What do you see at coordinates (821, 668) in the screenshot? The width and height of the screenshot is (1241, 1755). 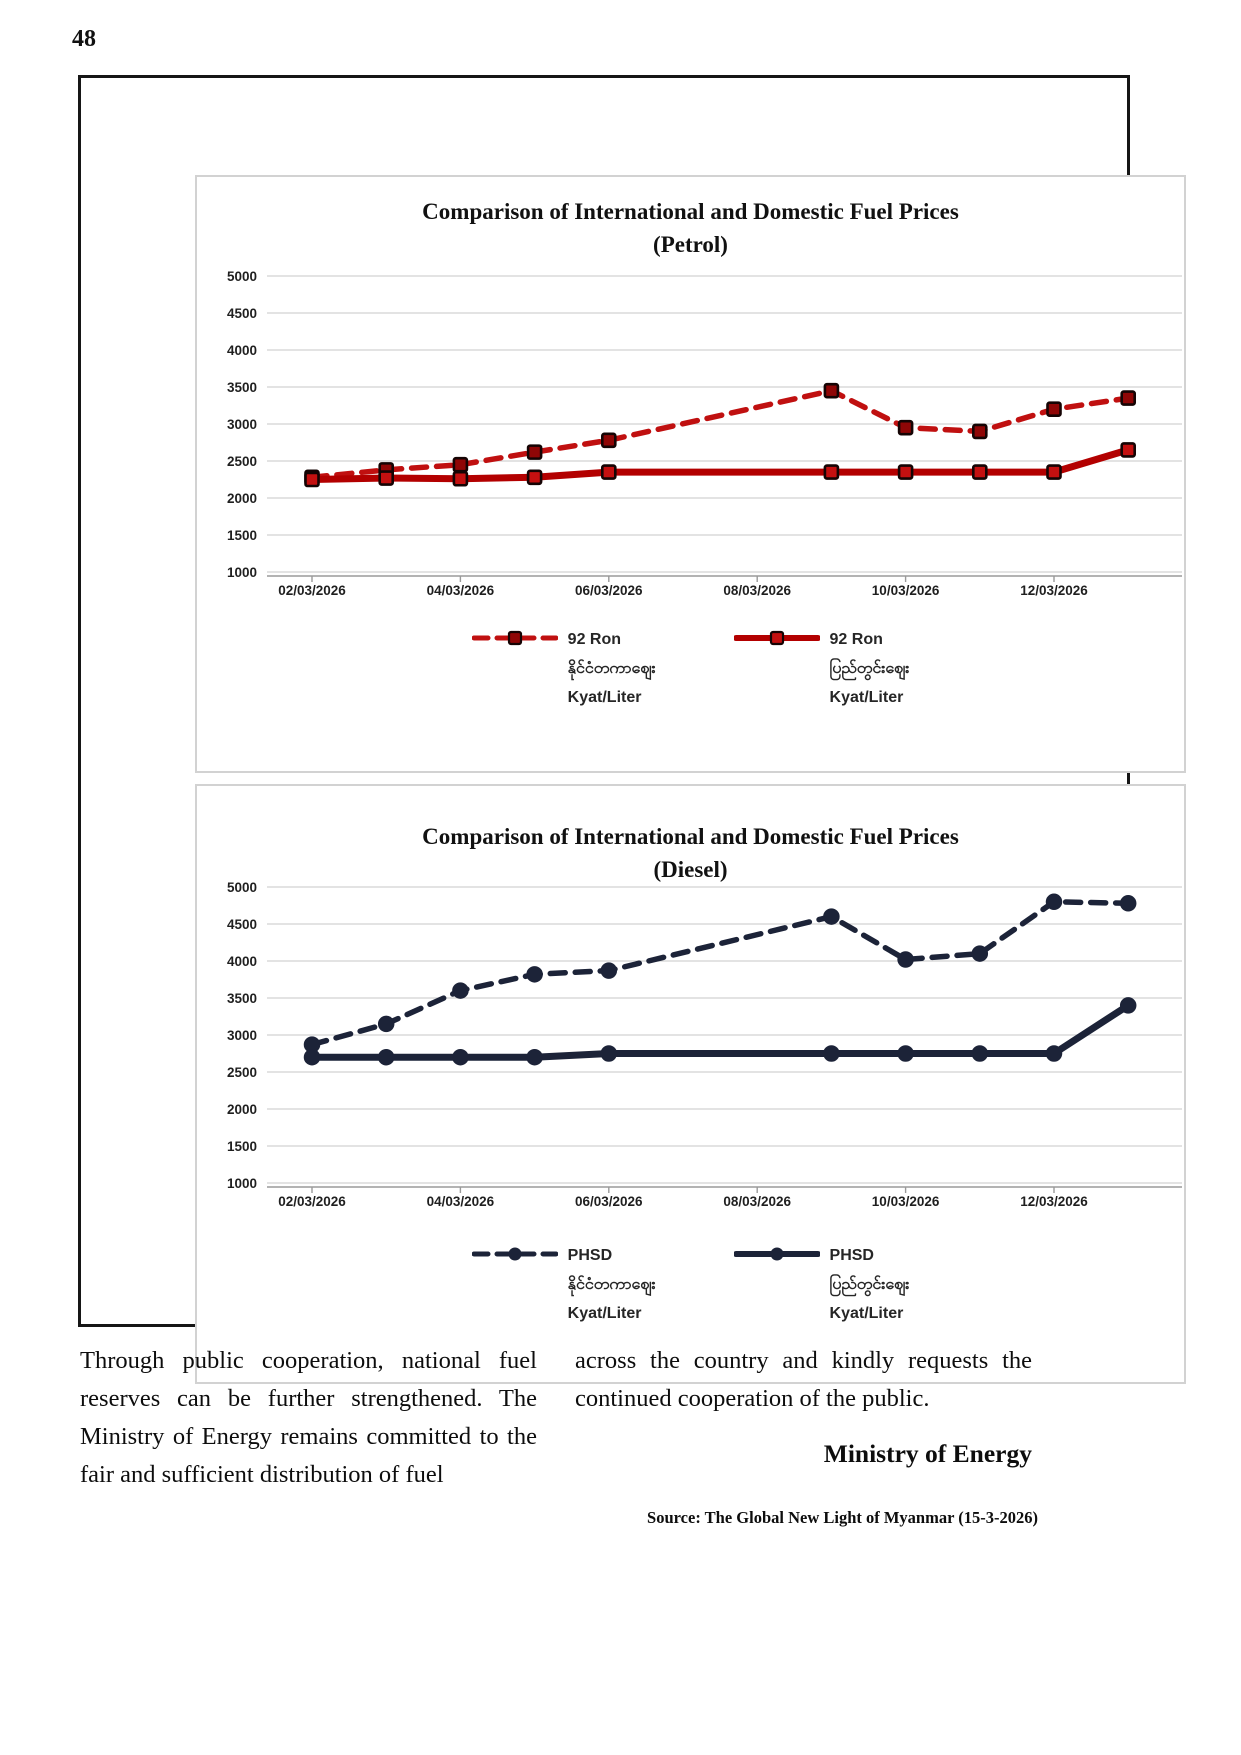 I see `legend-item: 92 Ron ပြည်တွင်းဈေး Kyat/Liter` at bounding box center [821, 668].